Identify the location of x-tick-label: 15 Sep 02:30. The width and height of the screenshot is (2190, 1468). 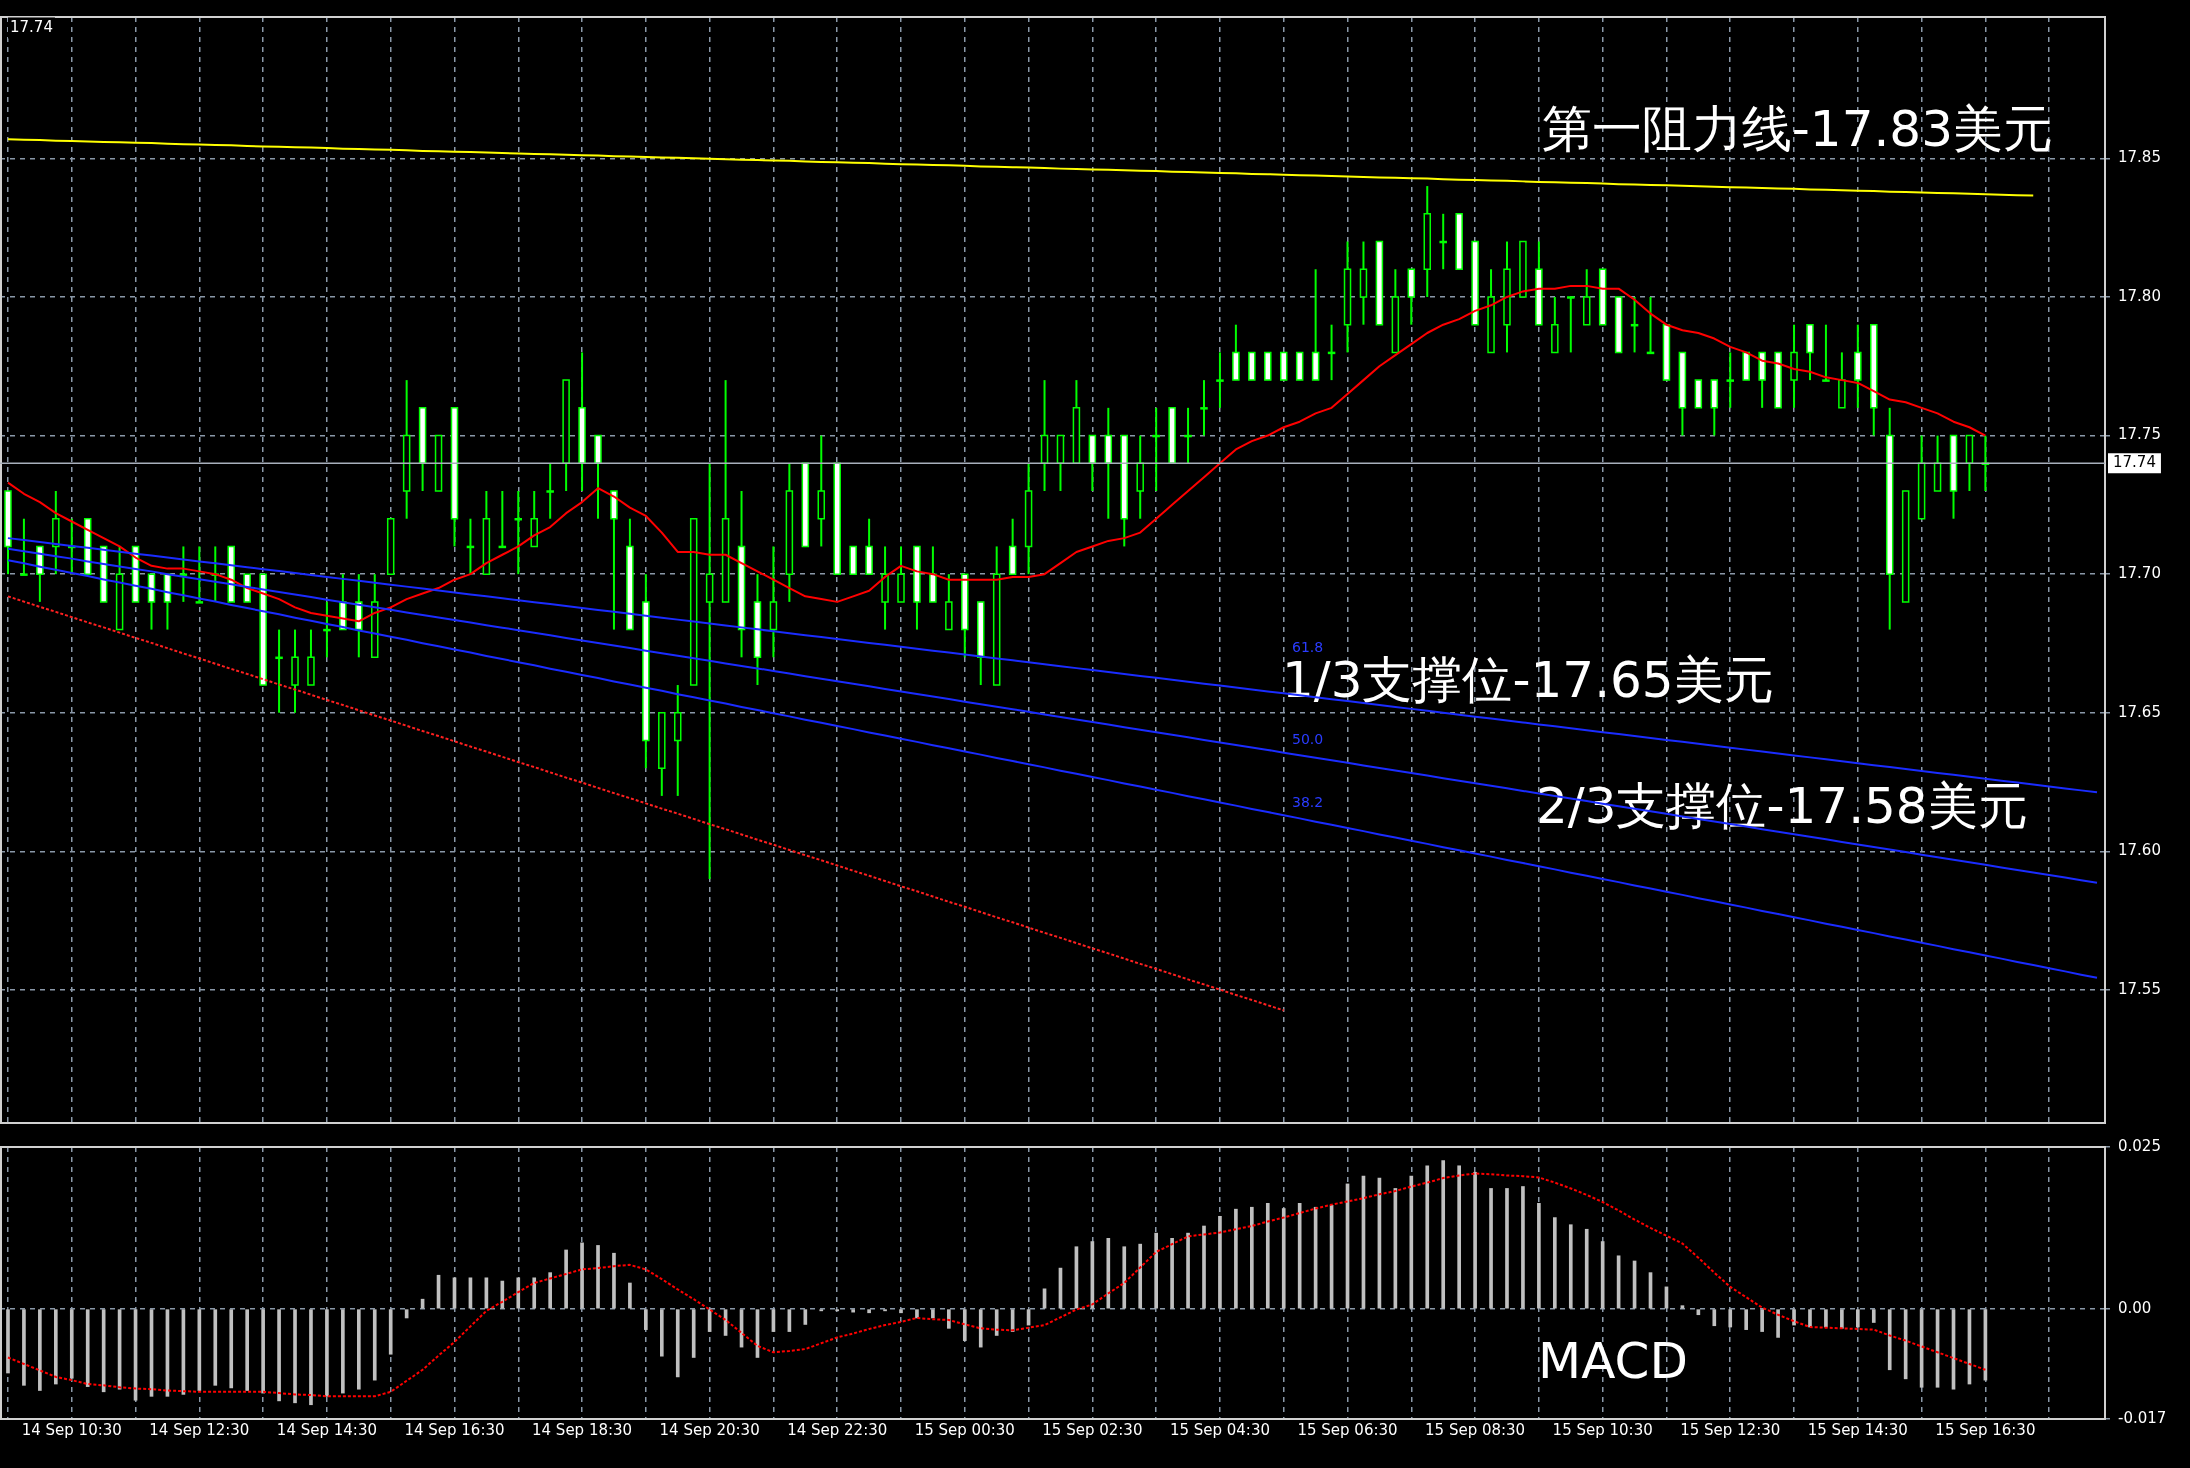
(1092, 1429).